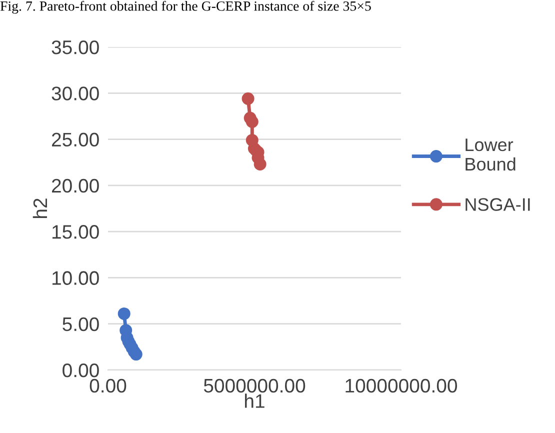 The width and height of the screenshot is (555, 433). What do you see at coordinates (255, 385) in the screenshot?
I see `x-tick-label: 5000000.00` at bounding box center [255, 385].